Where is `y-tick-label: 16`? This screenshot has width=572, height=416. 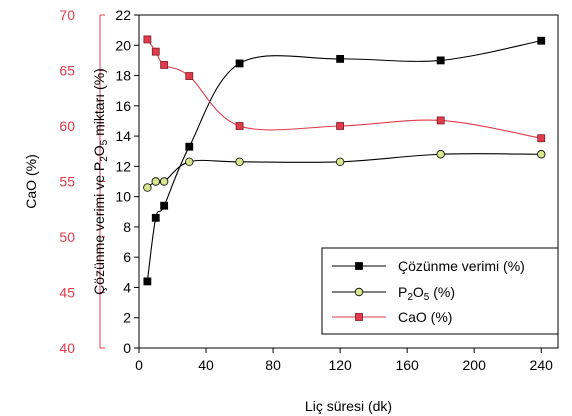
y-tick-label: 16 is located at coordinates (123, 106).